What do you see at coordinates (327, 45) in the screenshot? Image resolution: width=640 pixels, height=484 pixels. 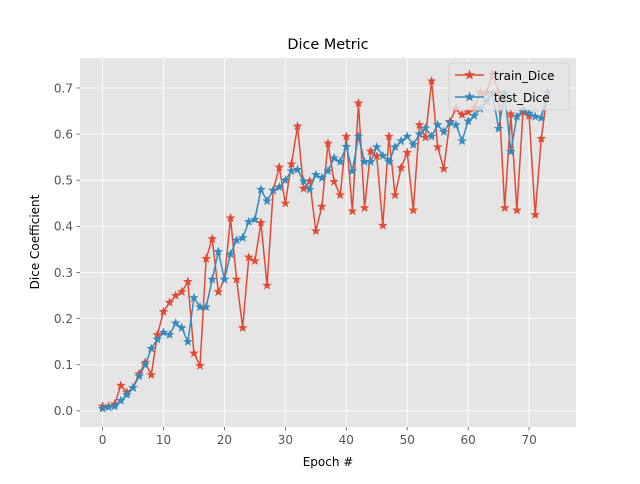 I see `chart-title: Dice Metric` at bounding box center [327, 45].